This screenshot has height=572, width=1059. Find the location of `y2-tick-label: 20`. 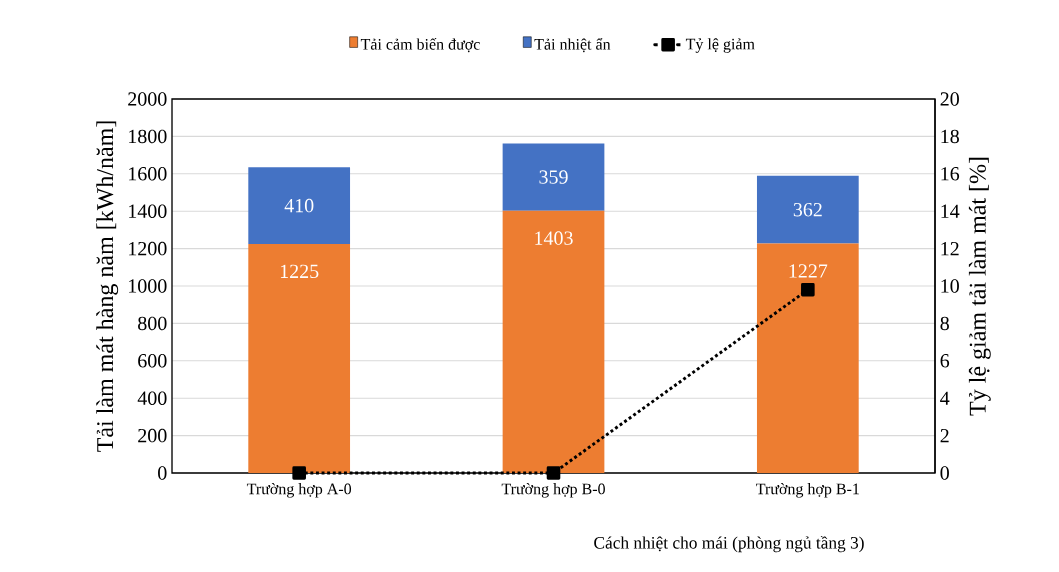

y2-tick-label: 20 is located at coordinates (949, 99).